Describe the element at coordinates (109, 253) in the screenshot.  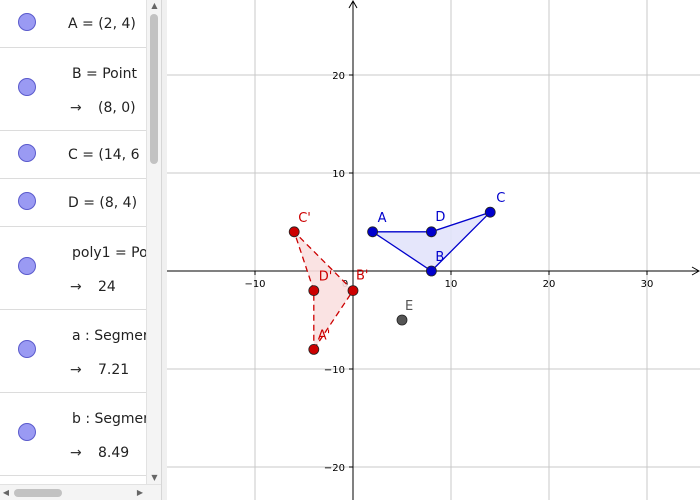
I see `algebra-definition: poly1 = Po` at that location.